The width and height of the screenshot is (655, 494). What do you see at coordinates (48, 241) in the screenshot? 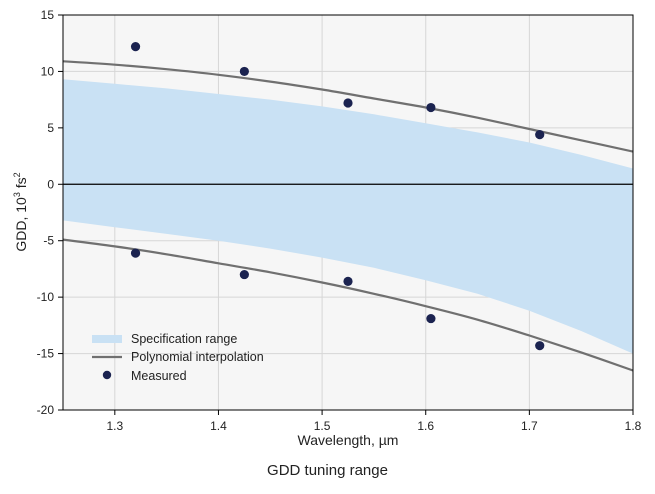
I see `y-tick-label: -5` at bounding box center [48, 241].